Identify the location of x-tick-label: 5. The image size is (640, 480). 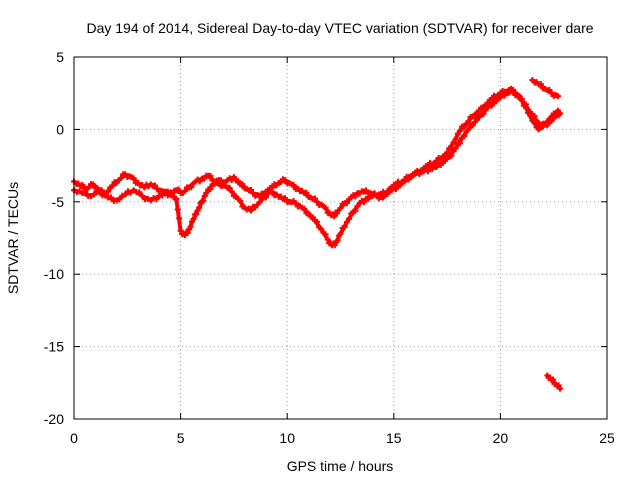
(181, 438).